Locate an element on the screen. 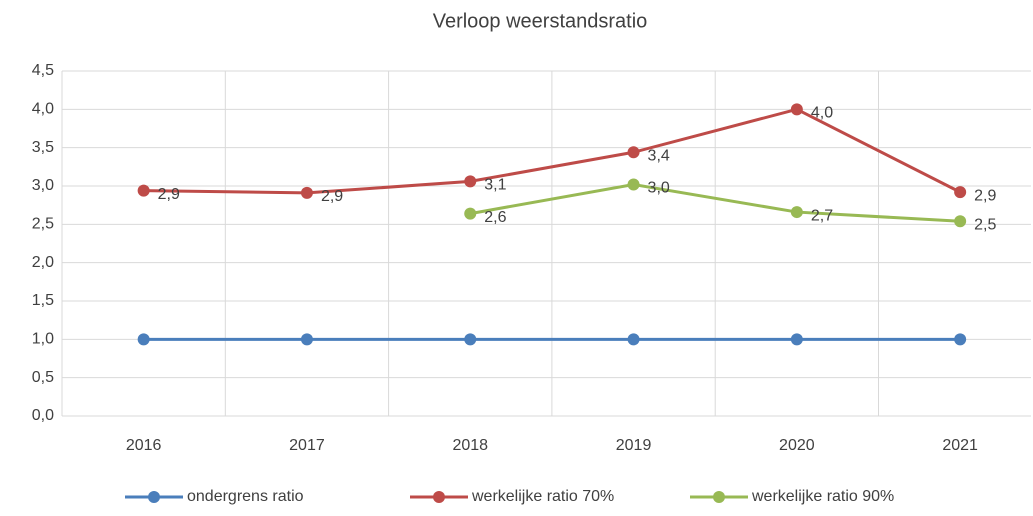 This screenshot has width=1033, height=516. y-tick-label: 3,5 is located at coordinates (43, 147).